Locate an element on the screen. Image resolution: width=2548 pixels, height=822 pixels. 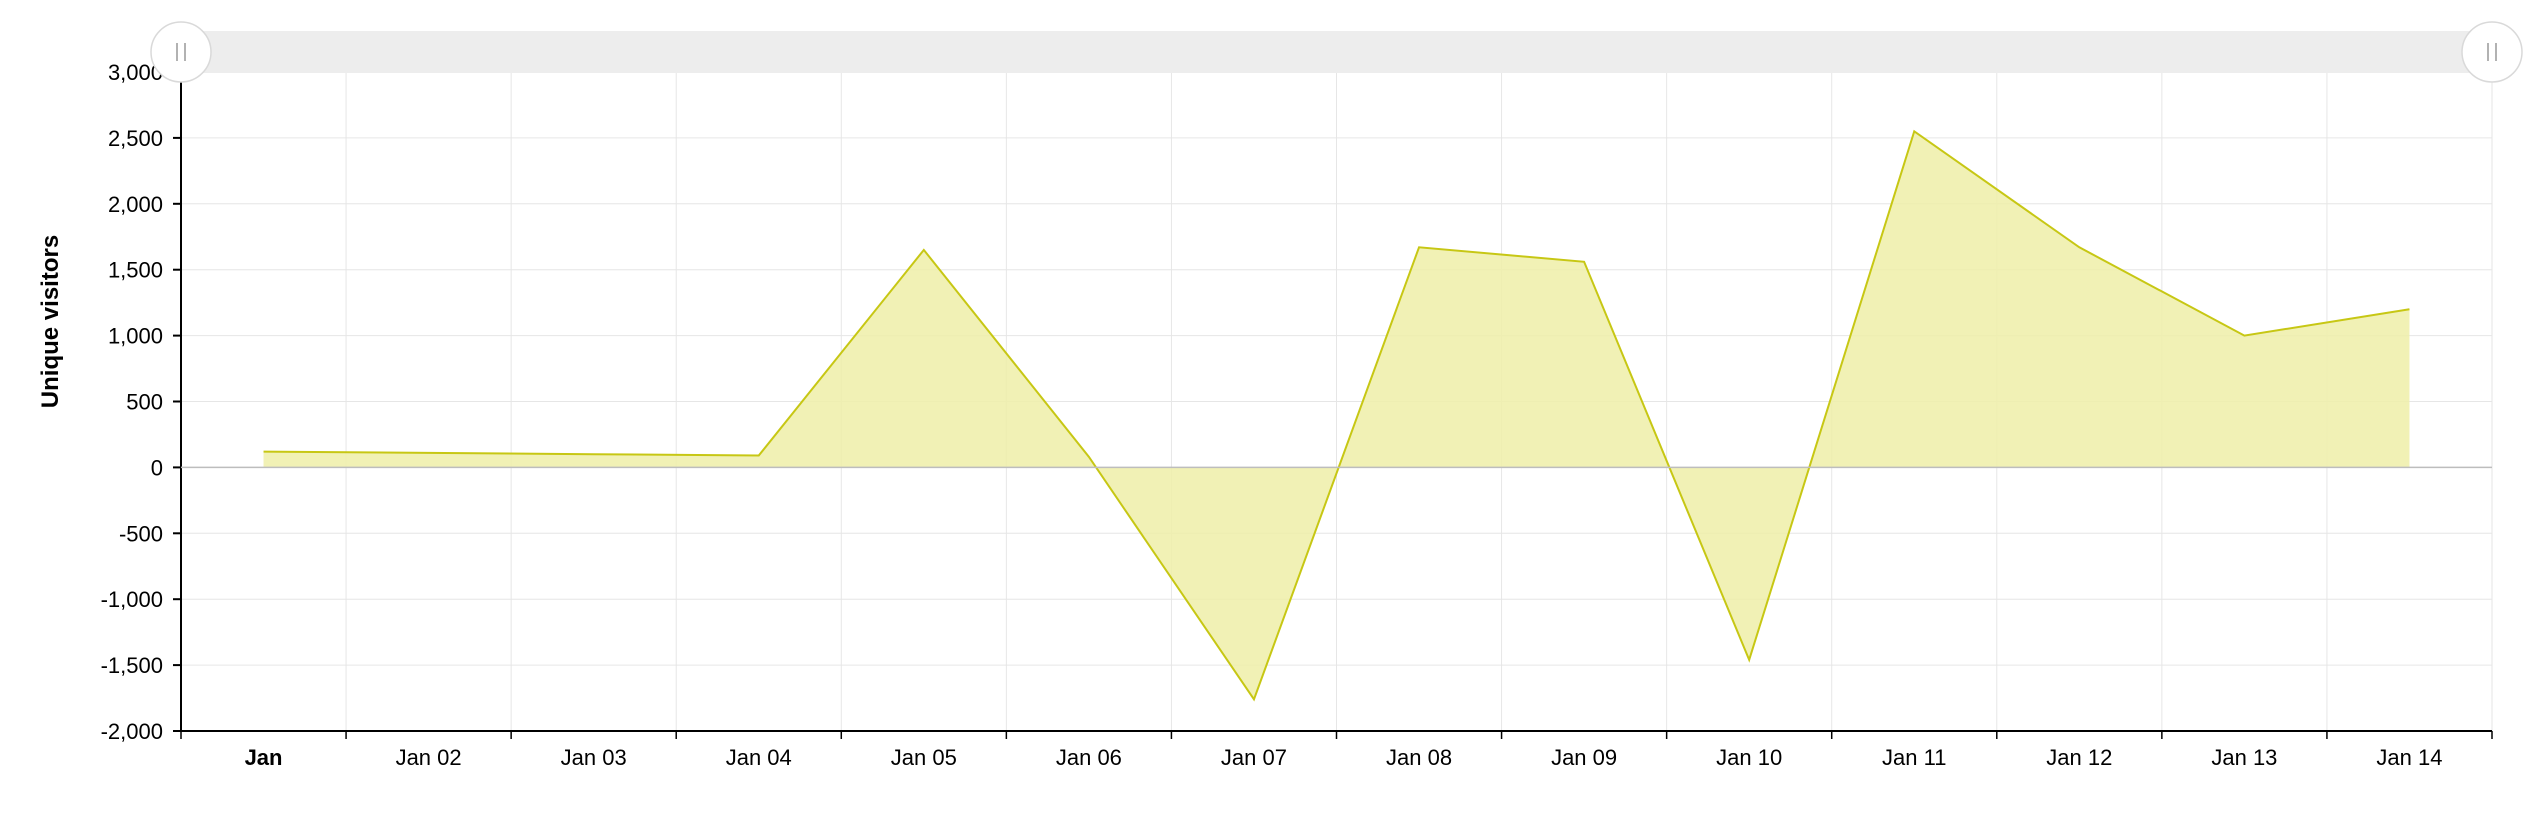
x-tick-label: Jan 08 is located at coordinates (1419, 757).